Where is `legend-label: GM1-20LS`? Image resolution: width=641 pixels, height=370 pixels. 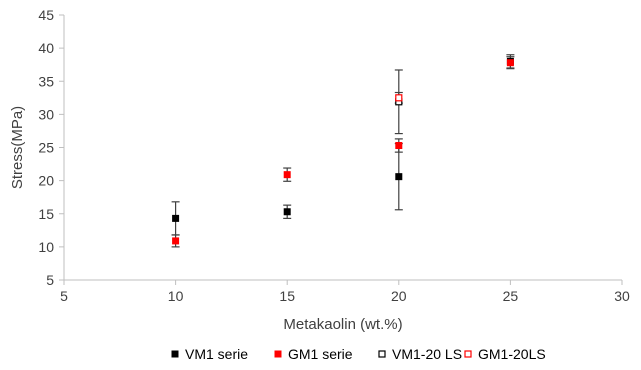 legend-label: GM1-20LS is located at coordinates (512, 354).